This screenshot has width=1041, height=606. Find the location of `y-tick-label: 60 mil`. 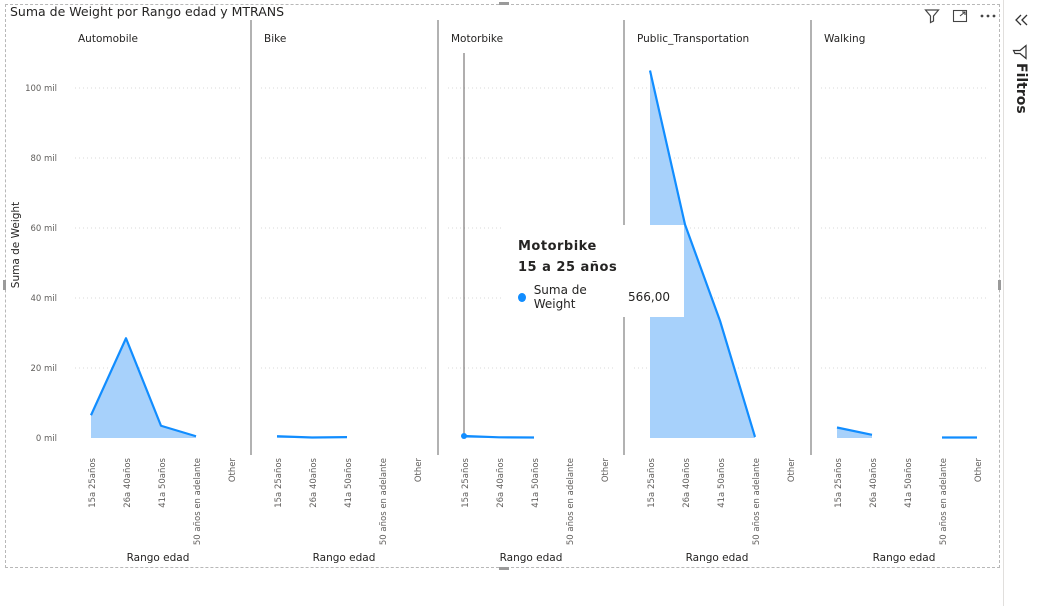

y-tick-label: 60 mil is located at coordinates (43, 229).